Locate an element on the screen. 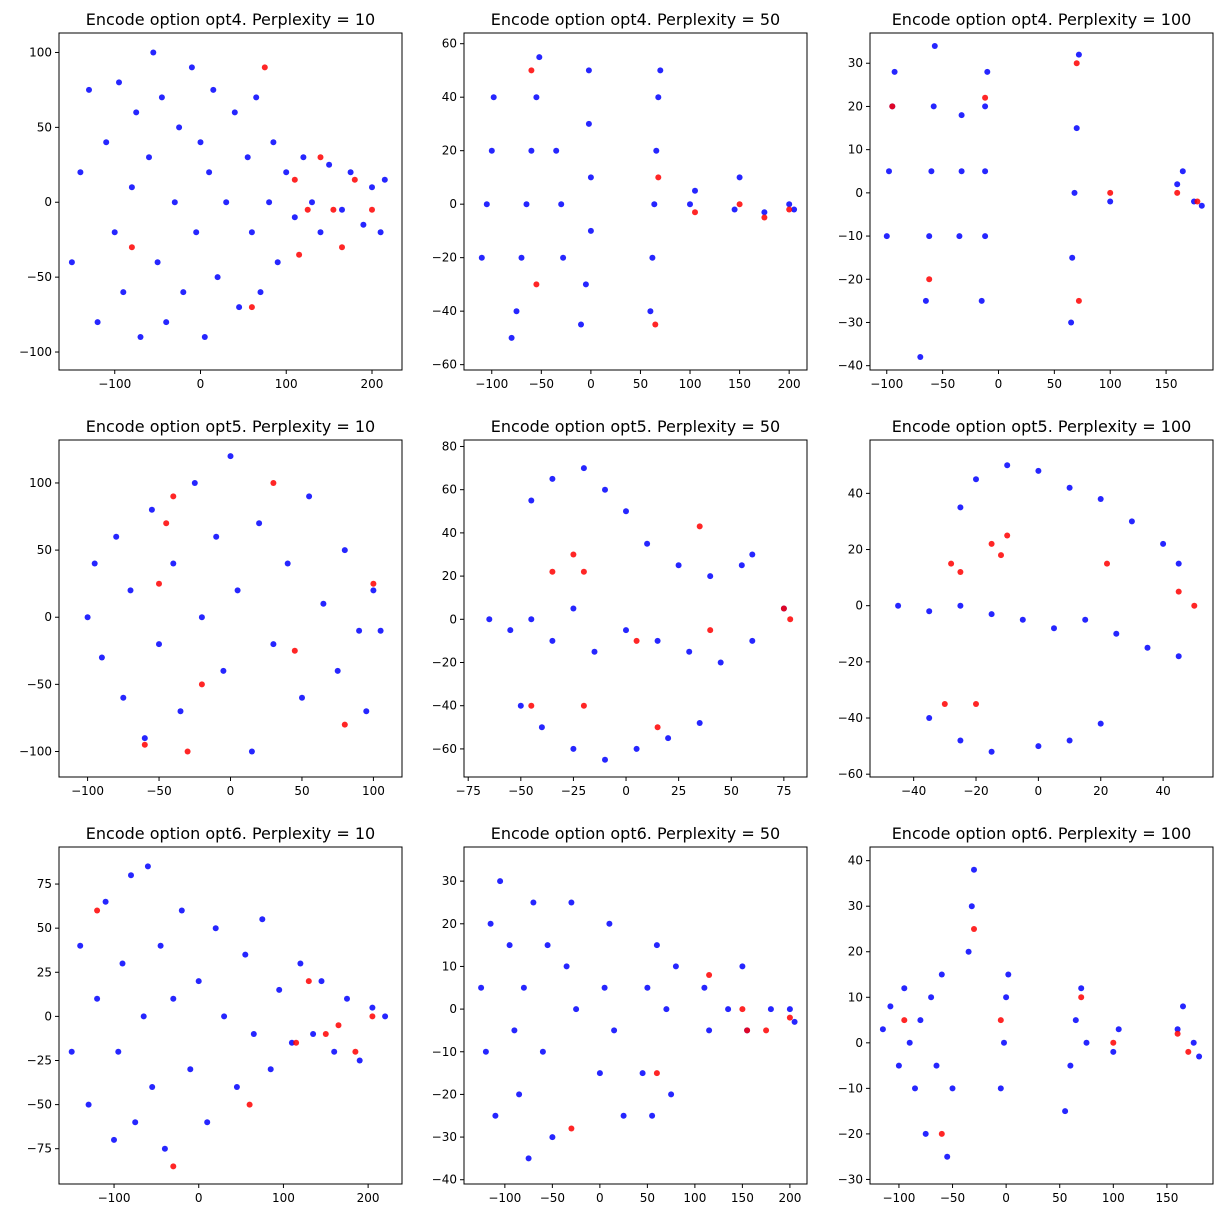 The height and width of the screenshot is (1221, 1230). chart-title: Encode option opt4. Perplexity = 100 is located at coordinates (1042, 19).